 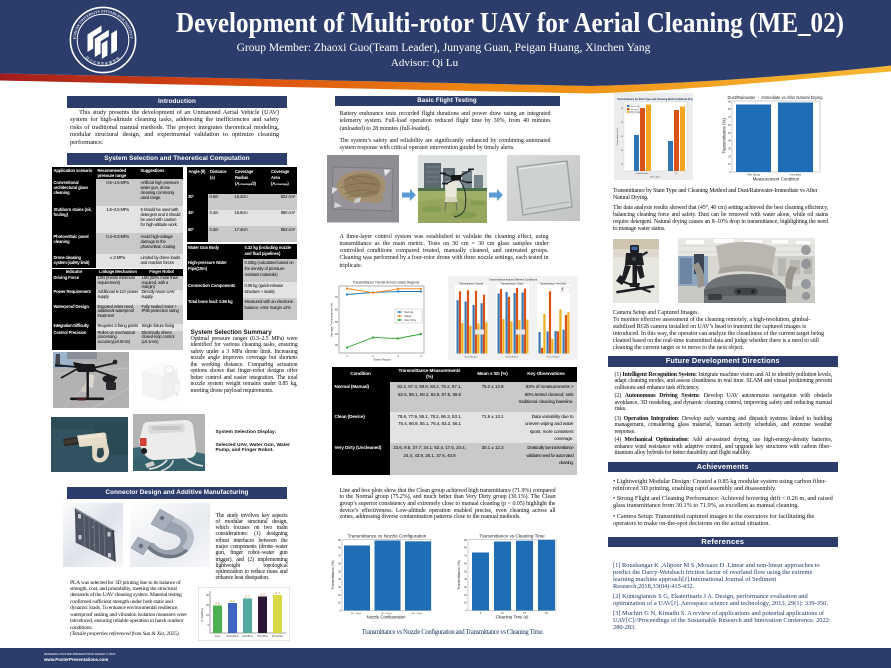 What do you see at coordinates (655, 177) in the screenshot?
I see `svg-text: Stain Type` at bounding box center [655, 177].